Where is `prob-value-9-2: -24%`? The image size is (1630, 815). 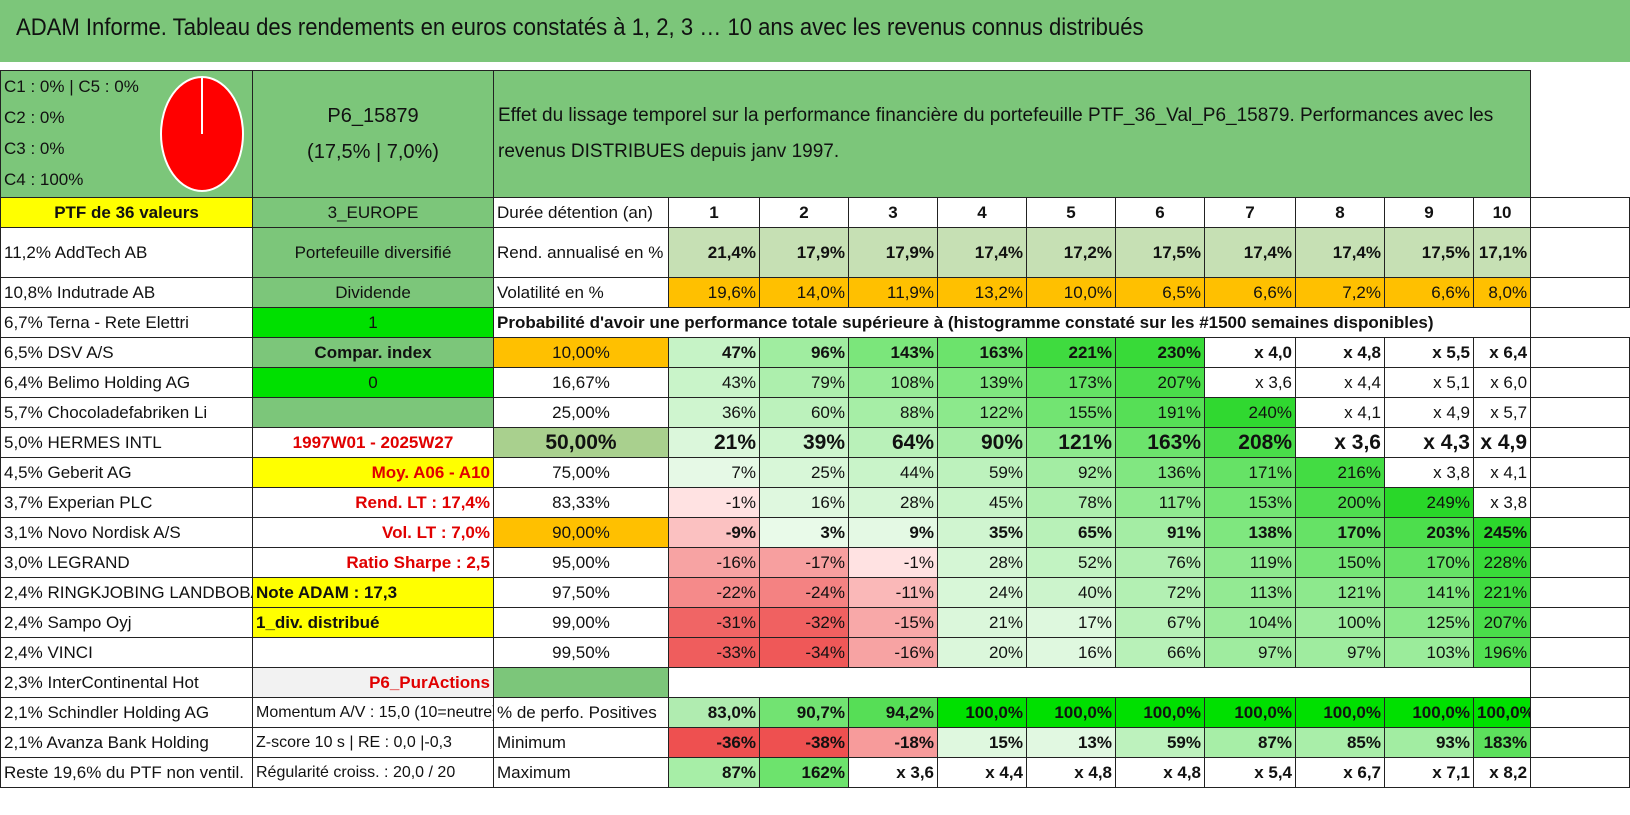 prob-value-9-2: -24% is located at coordinates (804, 592).